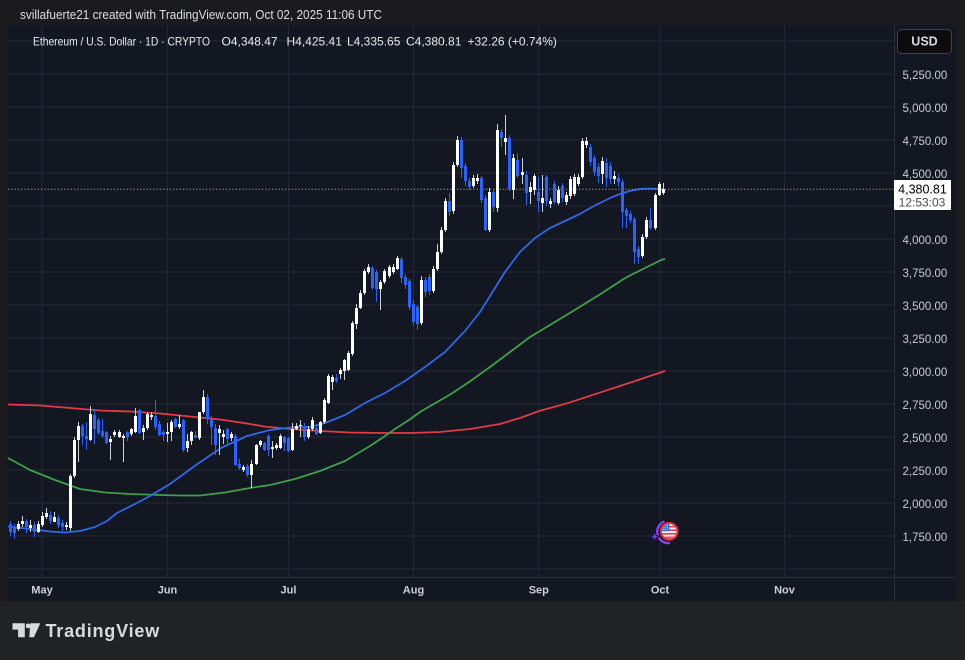  Describe the element at coordinates (925, 538) in the screenshot. I see `svg-text: 1,750.00` at that location.